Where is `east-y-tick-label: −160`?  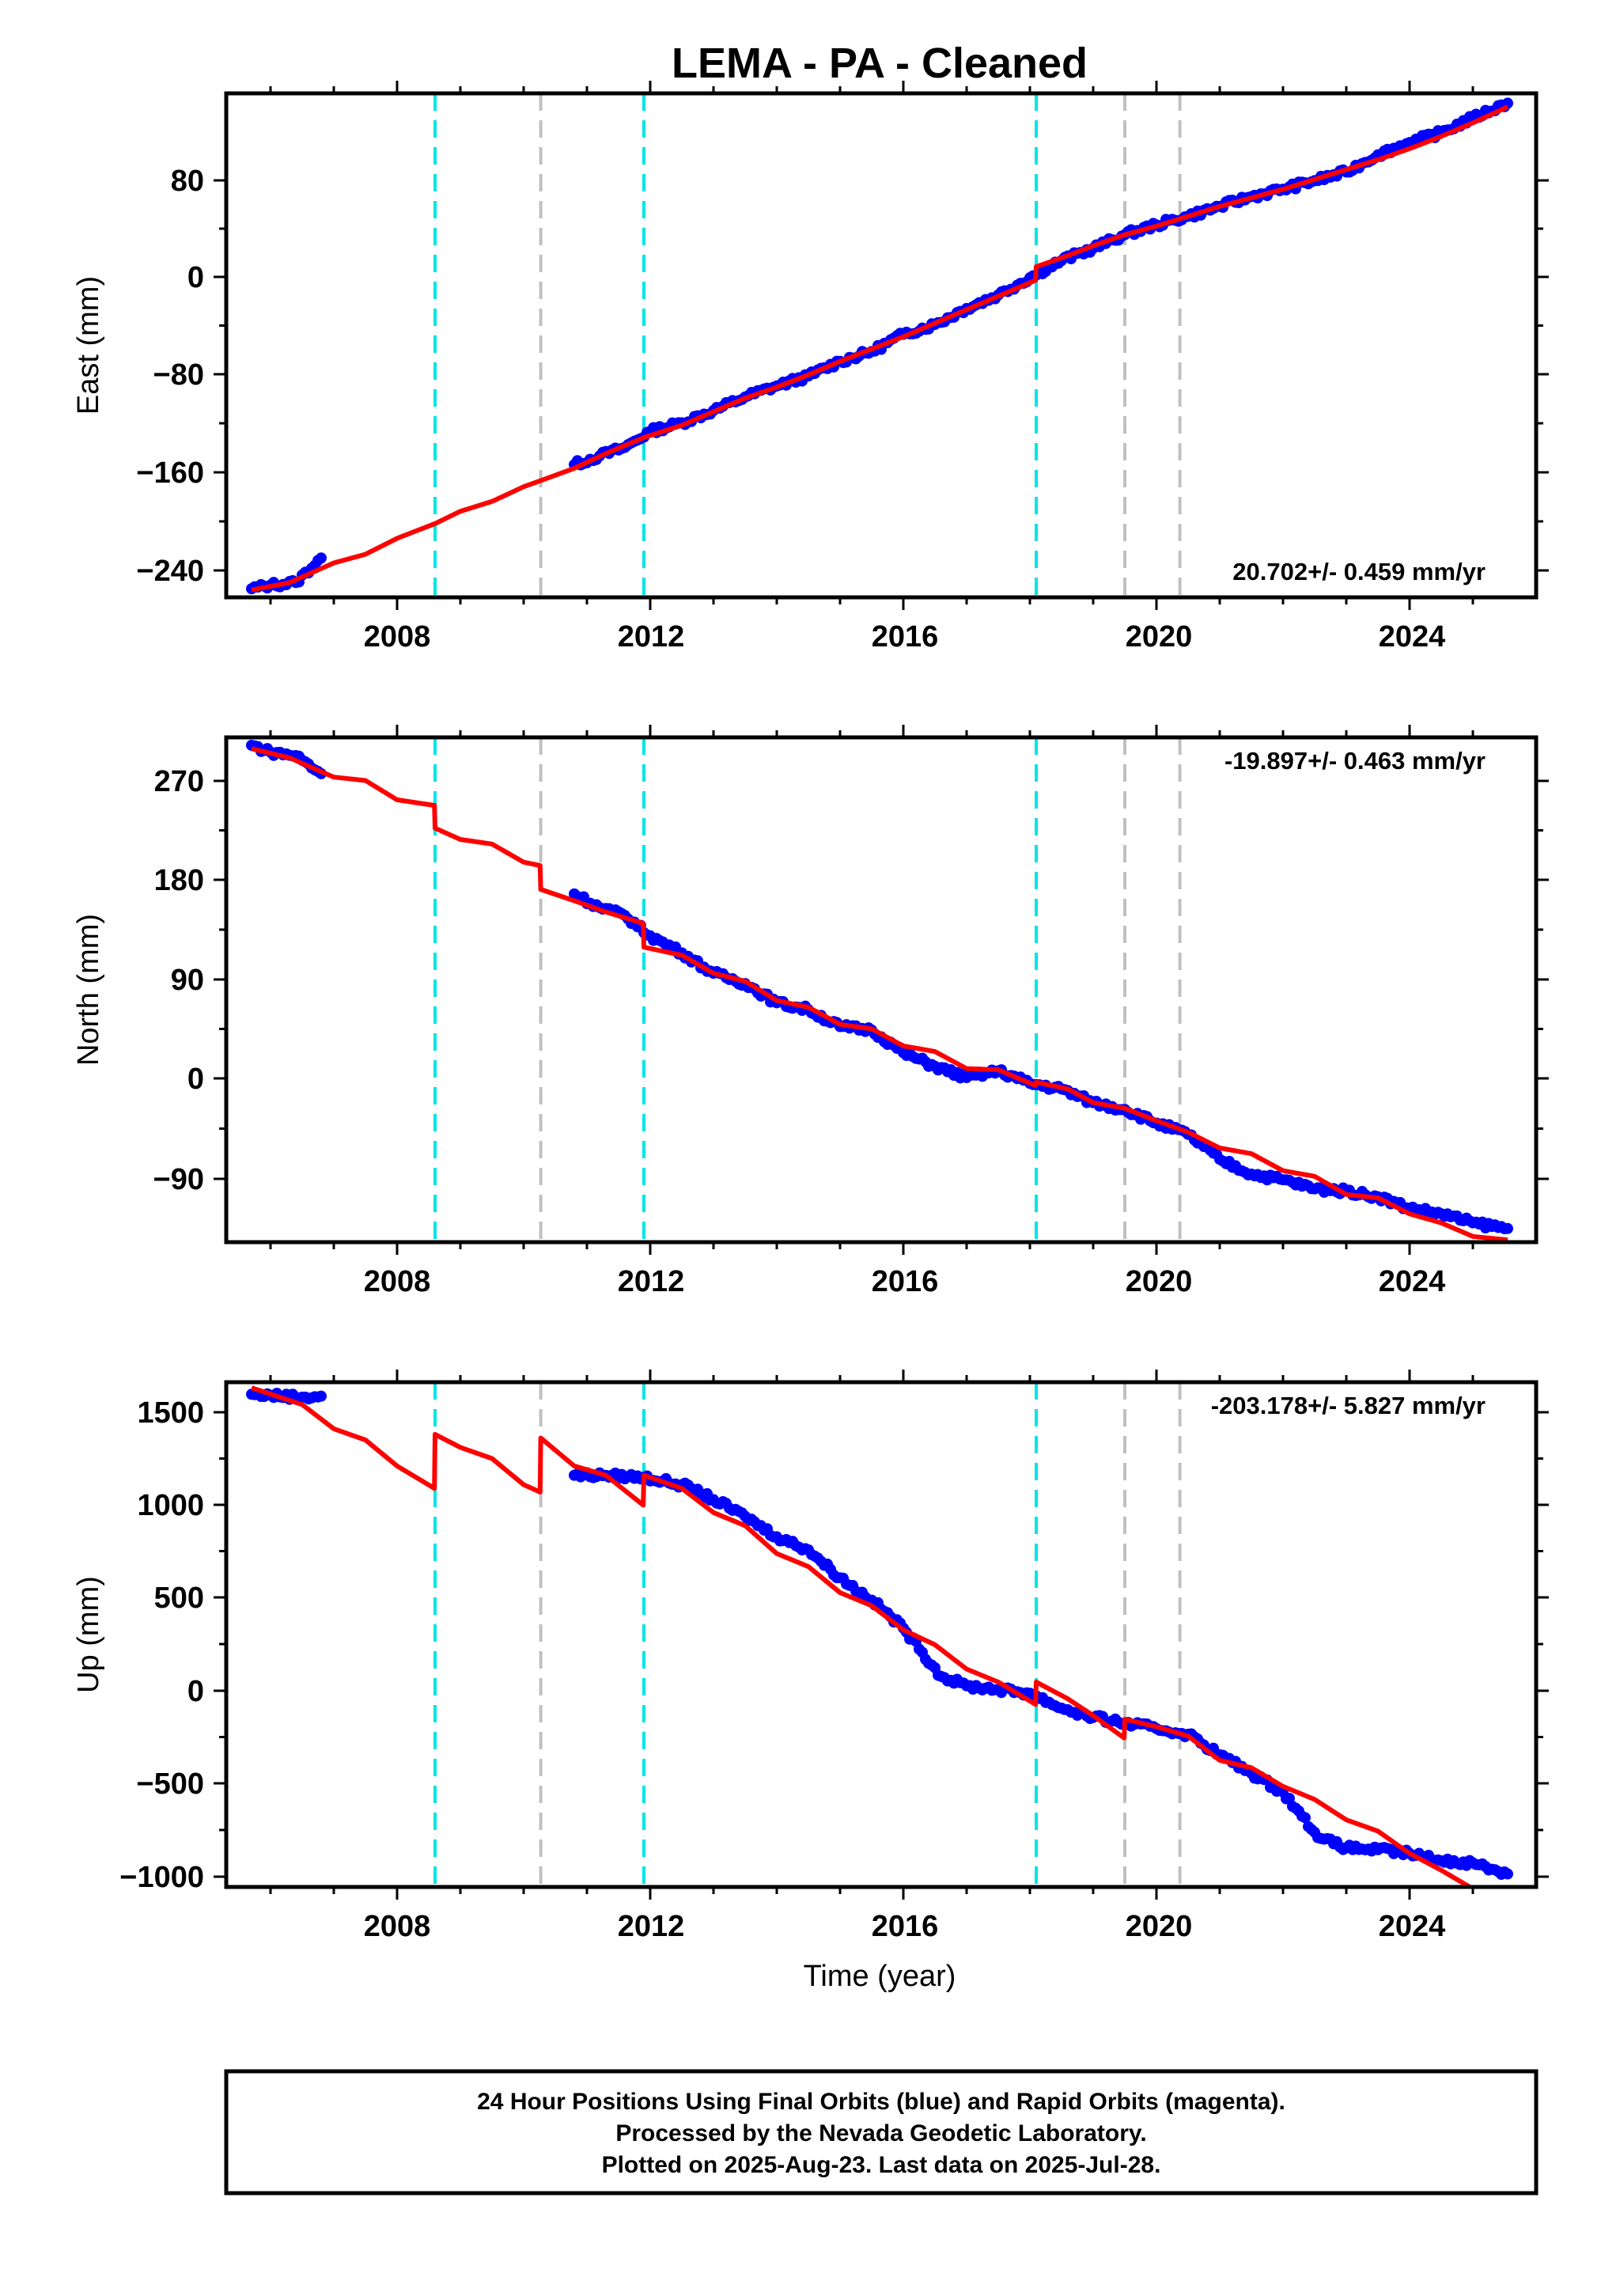 east-y-tick-label: −160 is located at coordinates (170, 474).